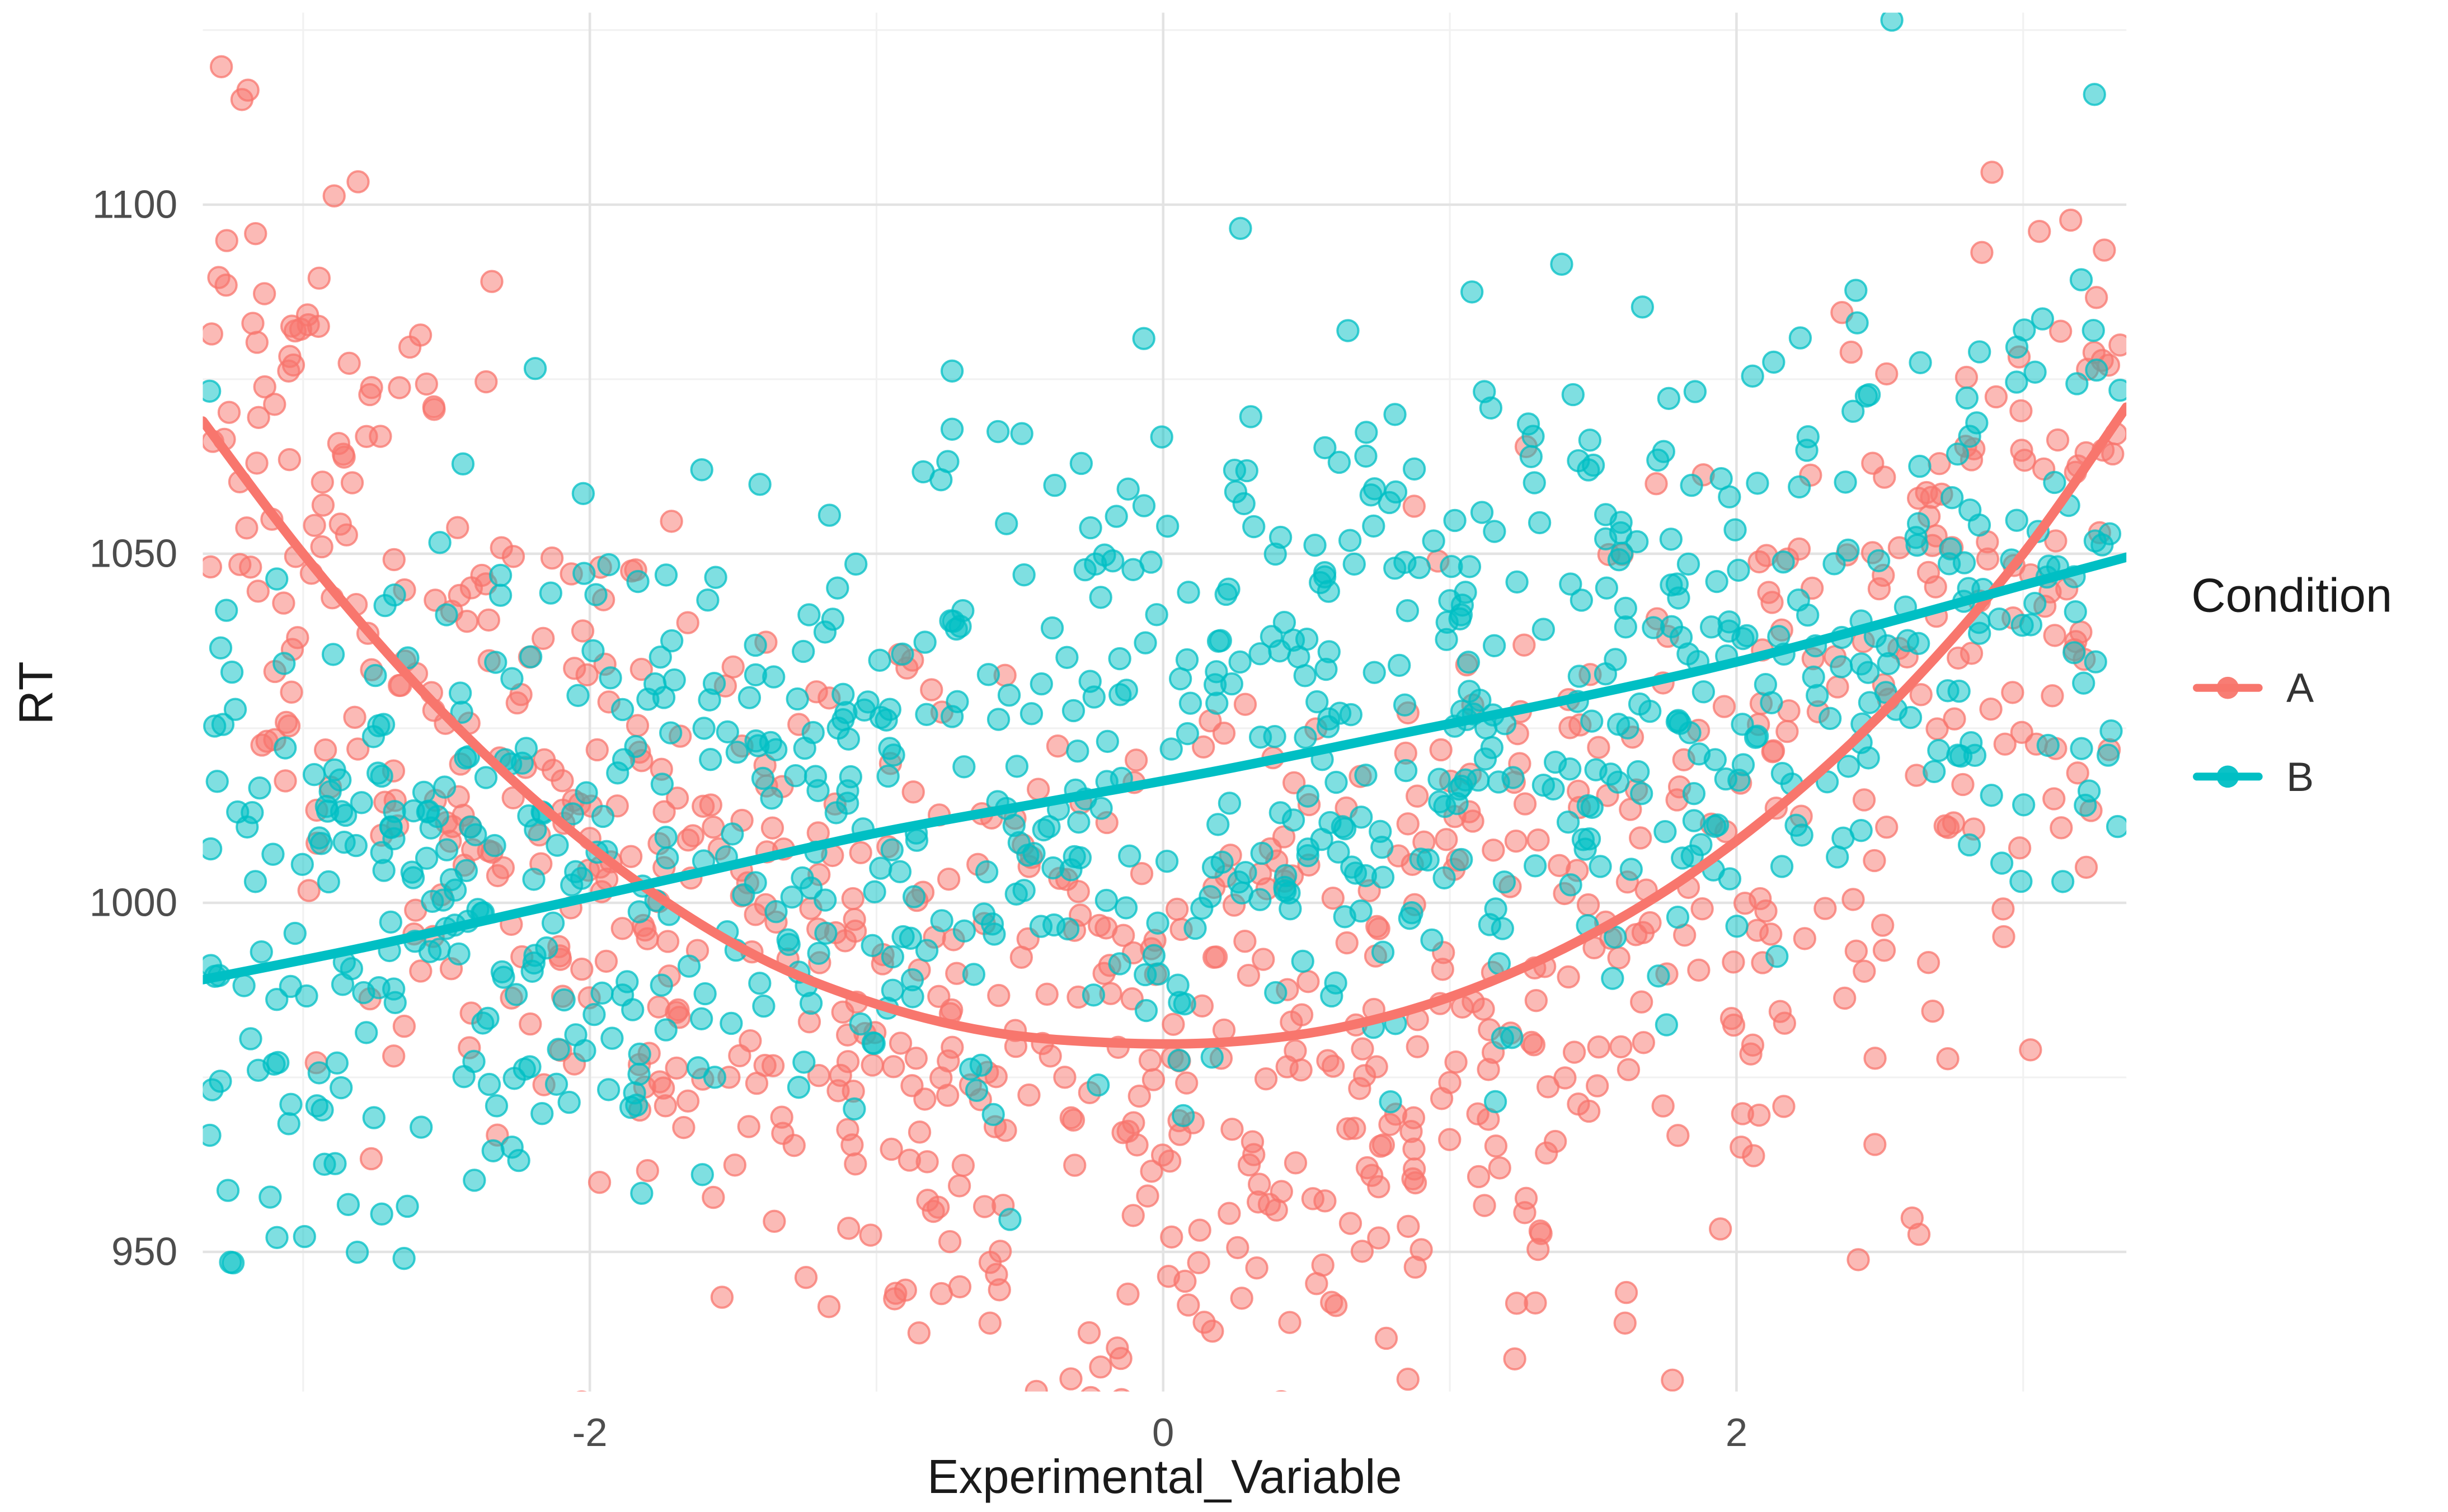  I want to click on svg-text: 950, so click(144, 1252).